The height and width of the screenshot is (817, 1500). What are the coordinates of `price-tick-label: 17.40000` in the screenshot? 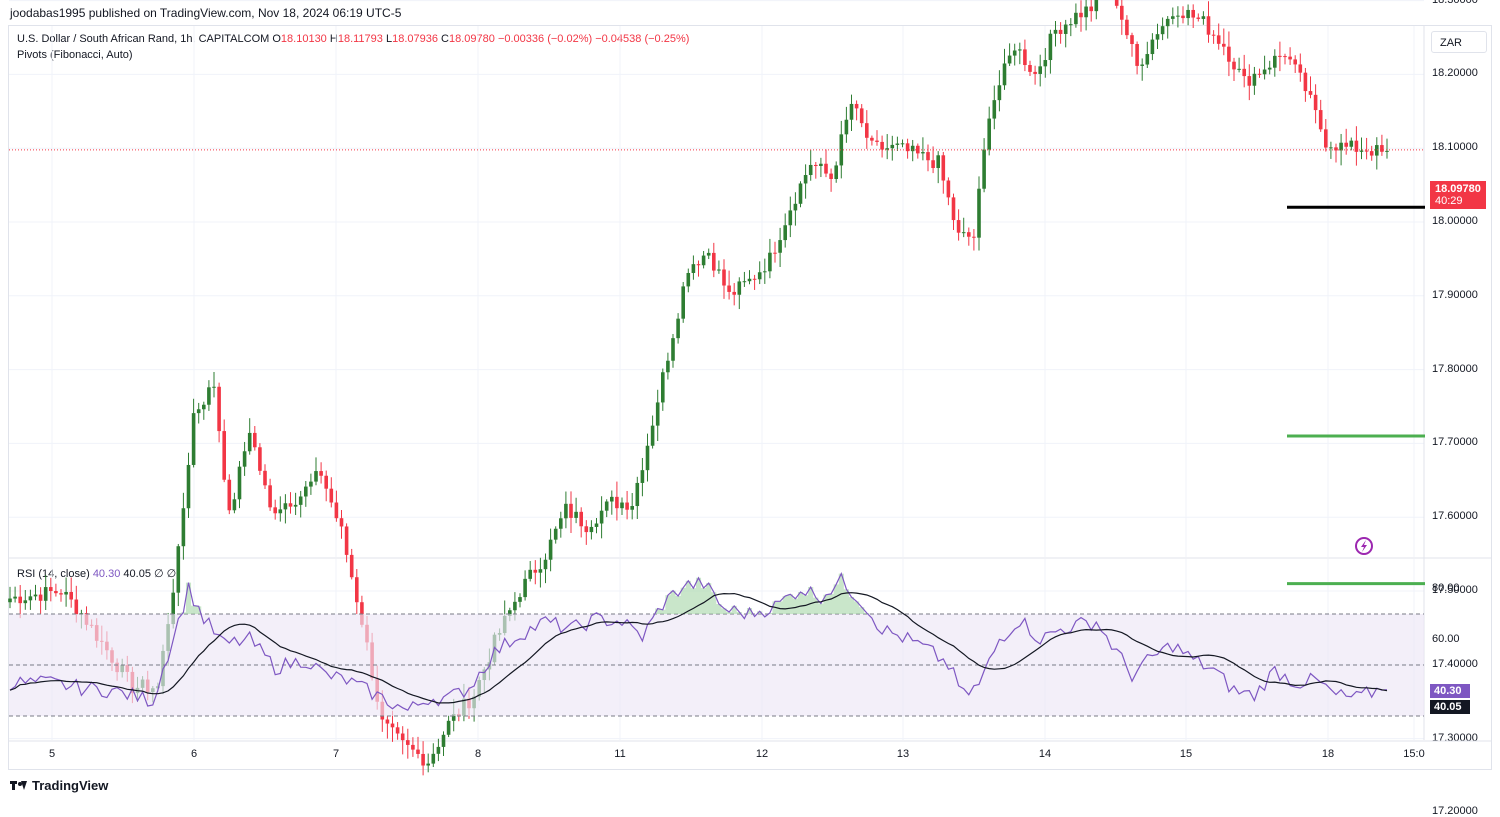 It's located at (1455, 663).